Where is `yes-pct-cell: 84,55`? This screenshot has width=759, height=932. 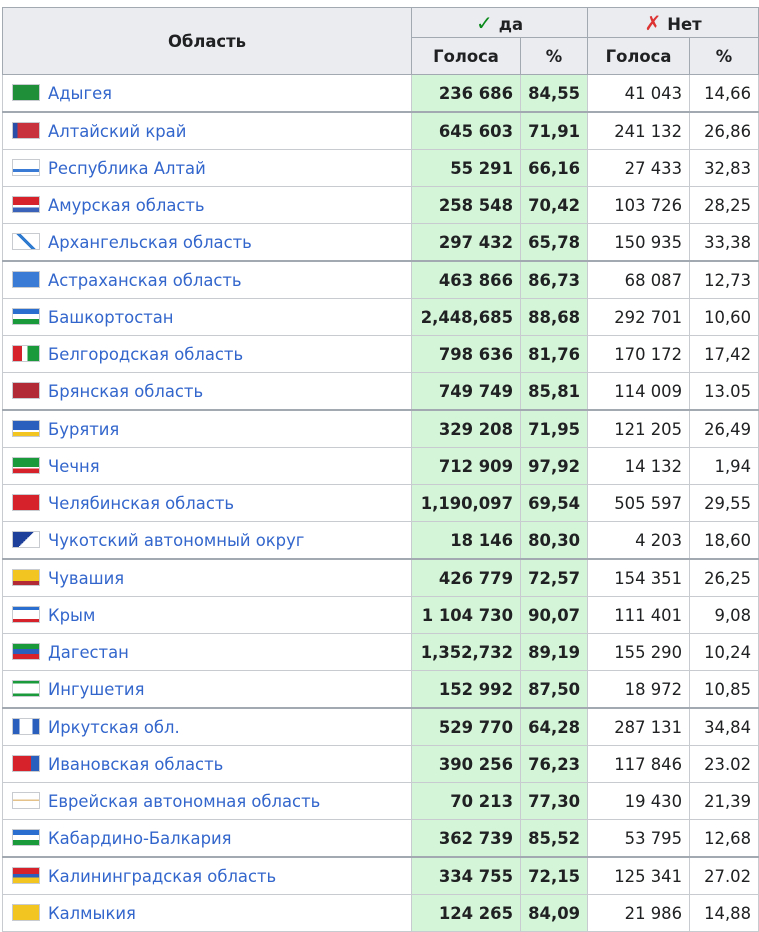 yes-pct-cell: 84,55 is located at coordinates (554, 93).